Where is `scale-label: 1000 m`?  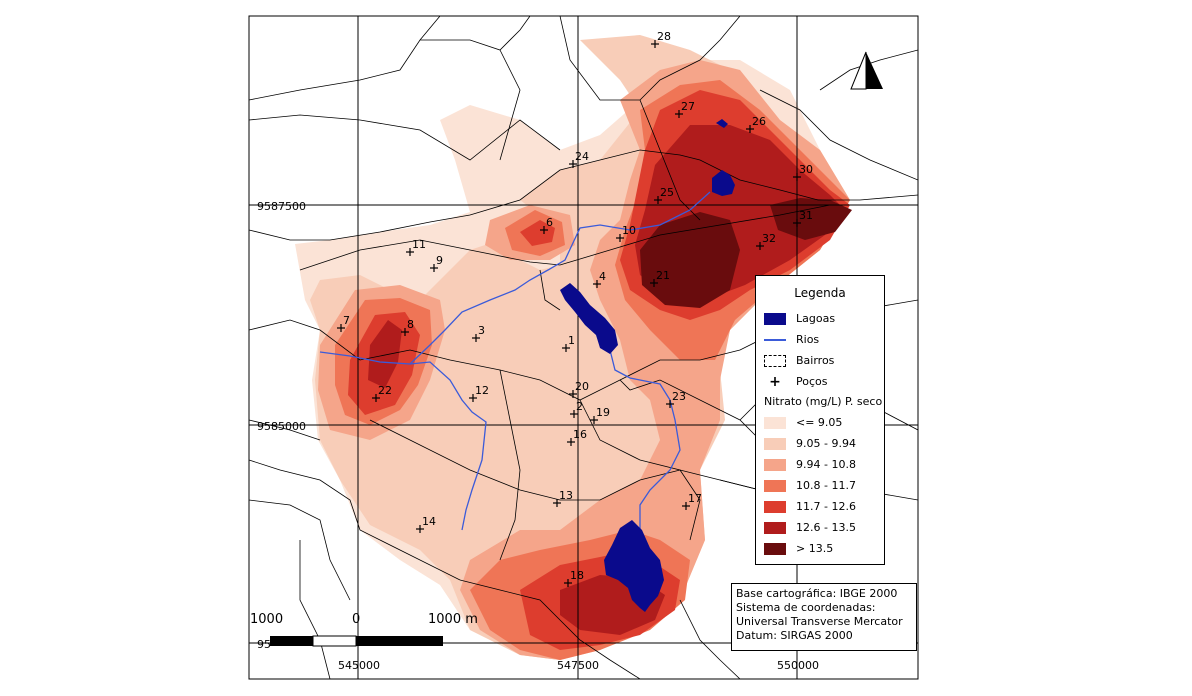
scale-label: 1000 m is located at coordinates (453, 619).